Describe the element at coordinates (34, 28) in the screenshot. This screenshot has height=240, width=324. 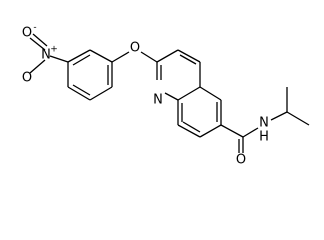
I see `charge: -` at that location.